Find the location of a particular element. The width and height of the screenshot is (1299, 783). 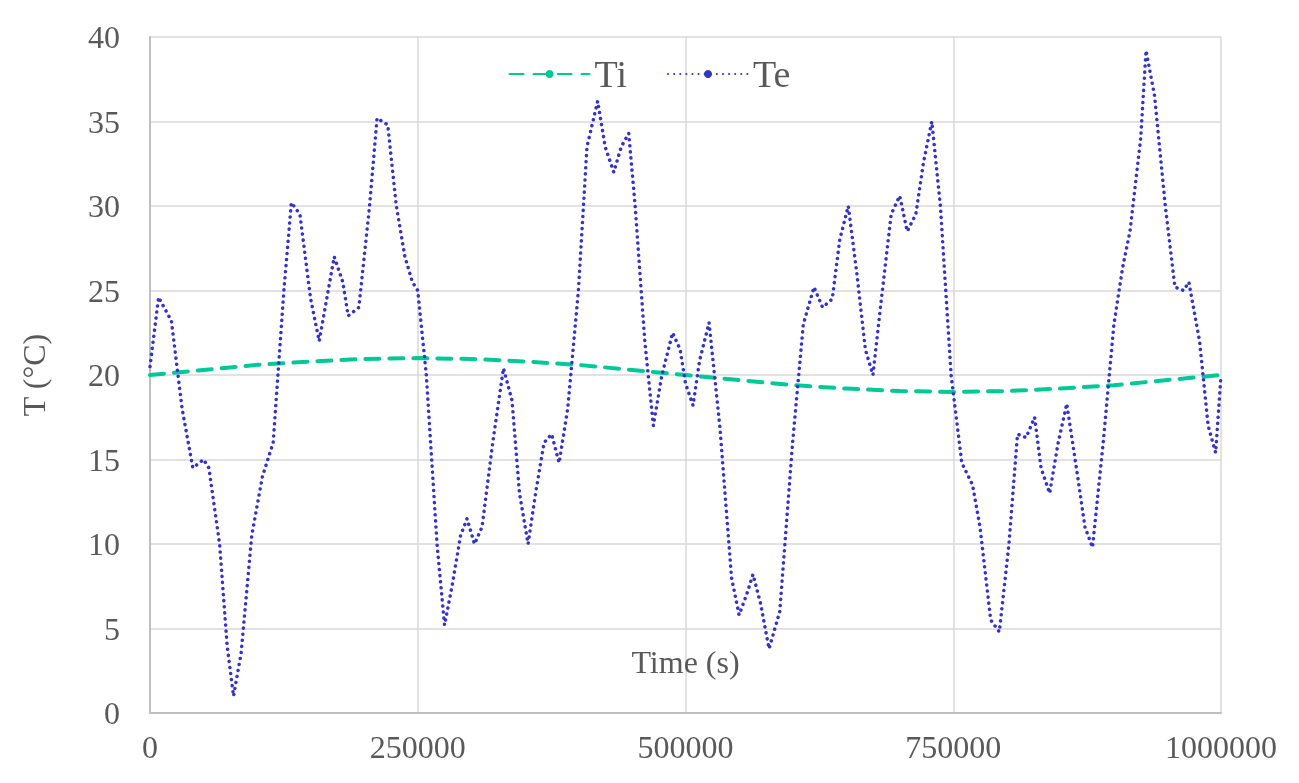

y-tick-label: 0 is located at coordinates (112, 713).